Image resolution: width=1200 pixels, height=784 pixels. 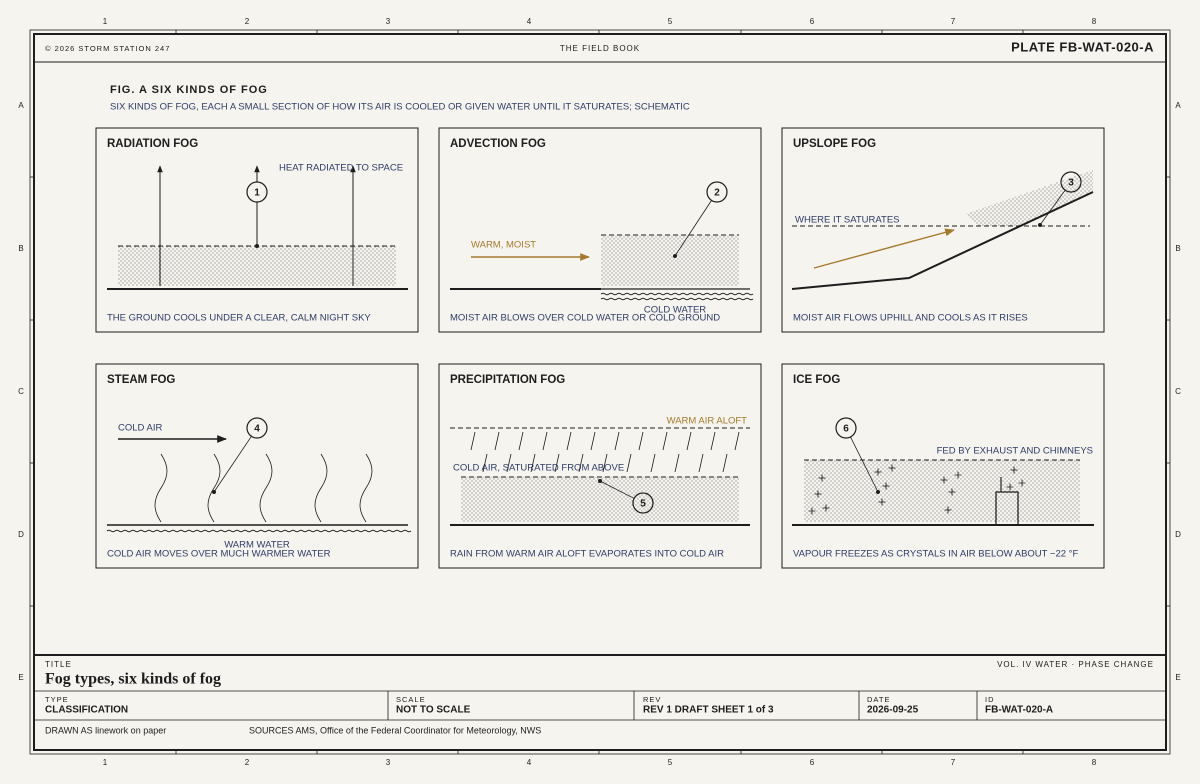 I want to click on field-label: REV, so click(x=652, y=699).